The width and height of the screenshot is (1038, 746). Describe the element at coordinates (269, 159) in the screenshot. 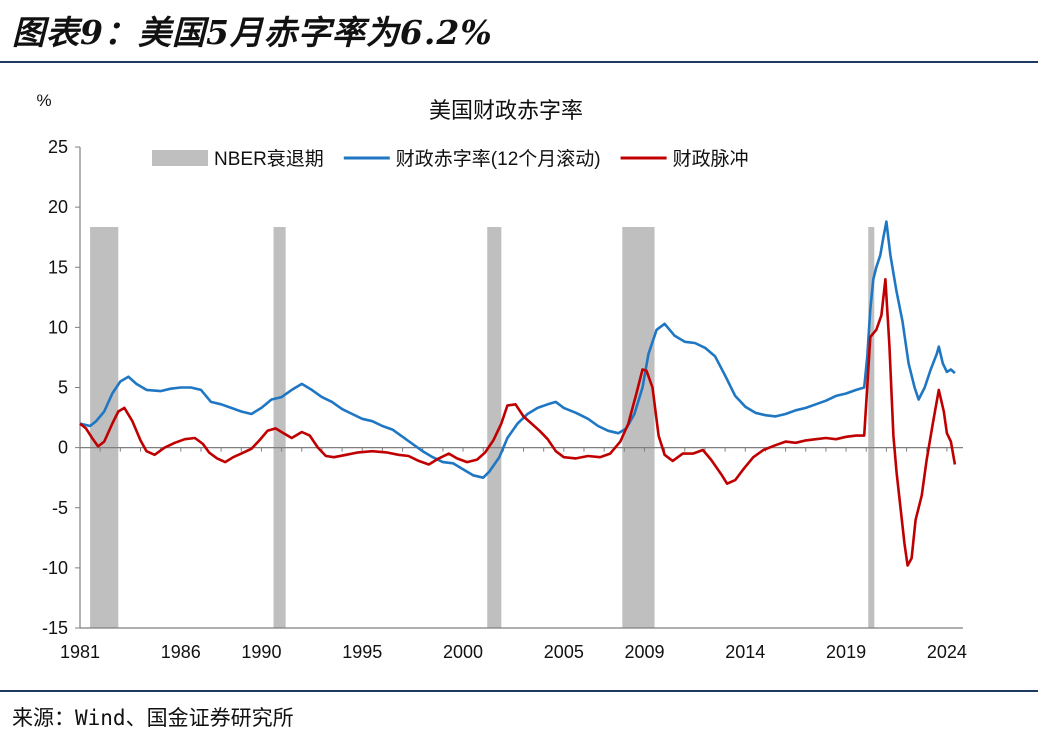

I see `legend-label: NBER衰退期` at that location.